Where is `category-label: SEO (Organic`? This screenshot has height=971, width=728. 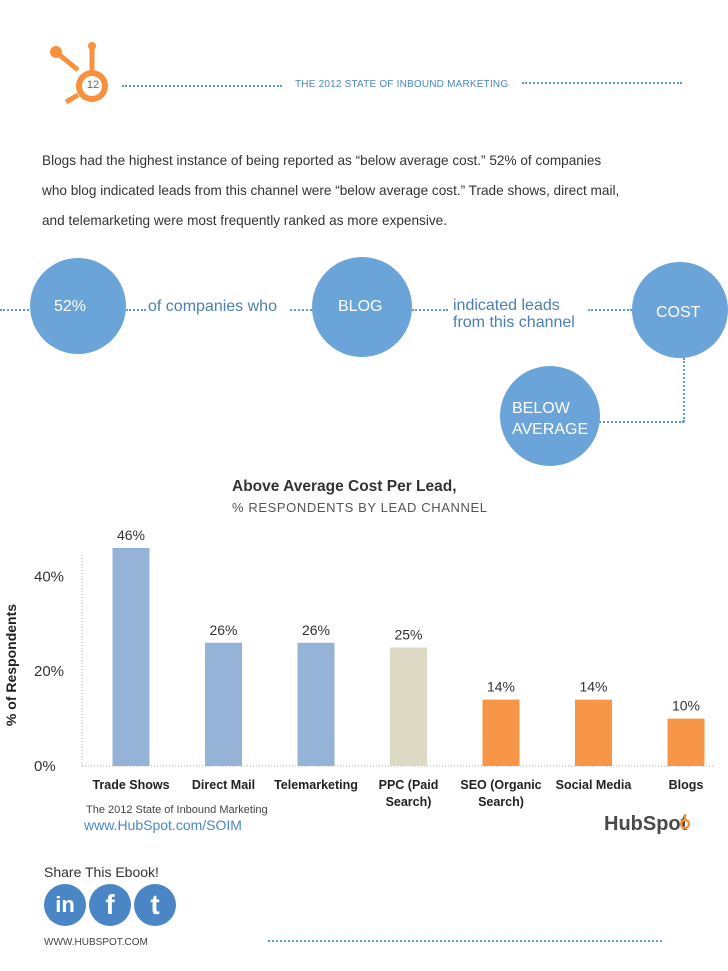
category-label: SEO (Organic is located at coordinates (500, 785).